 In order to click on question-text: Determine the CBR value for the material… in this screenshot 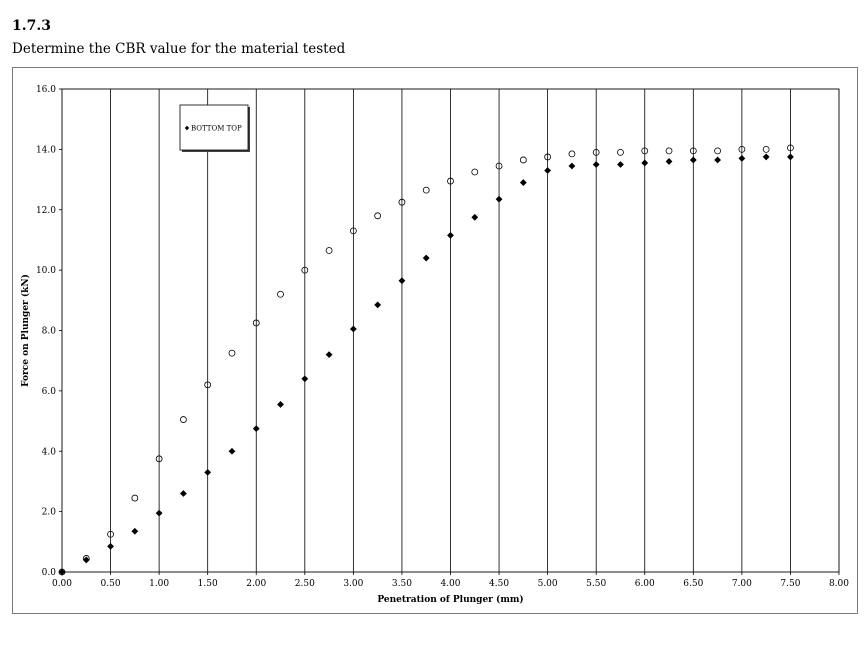, I will do `click(179, 49)`.